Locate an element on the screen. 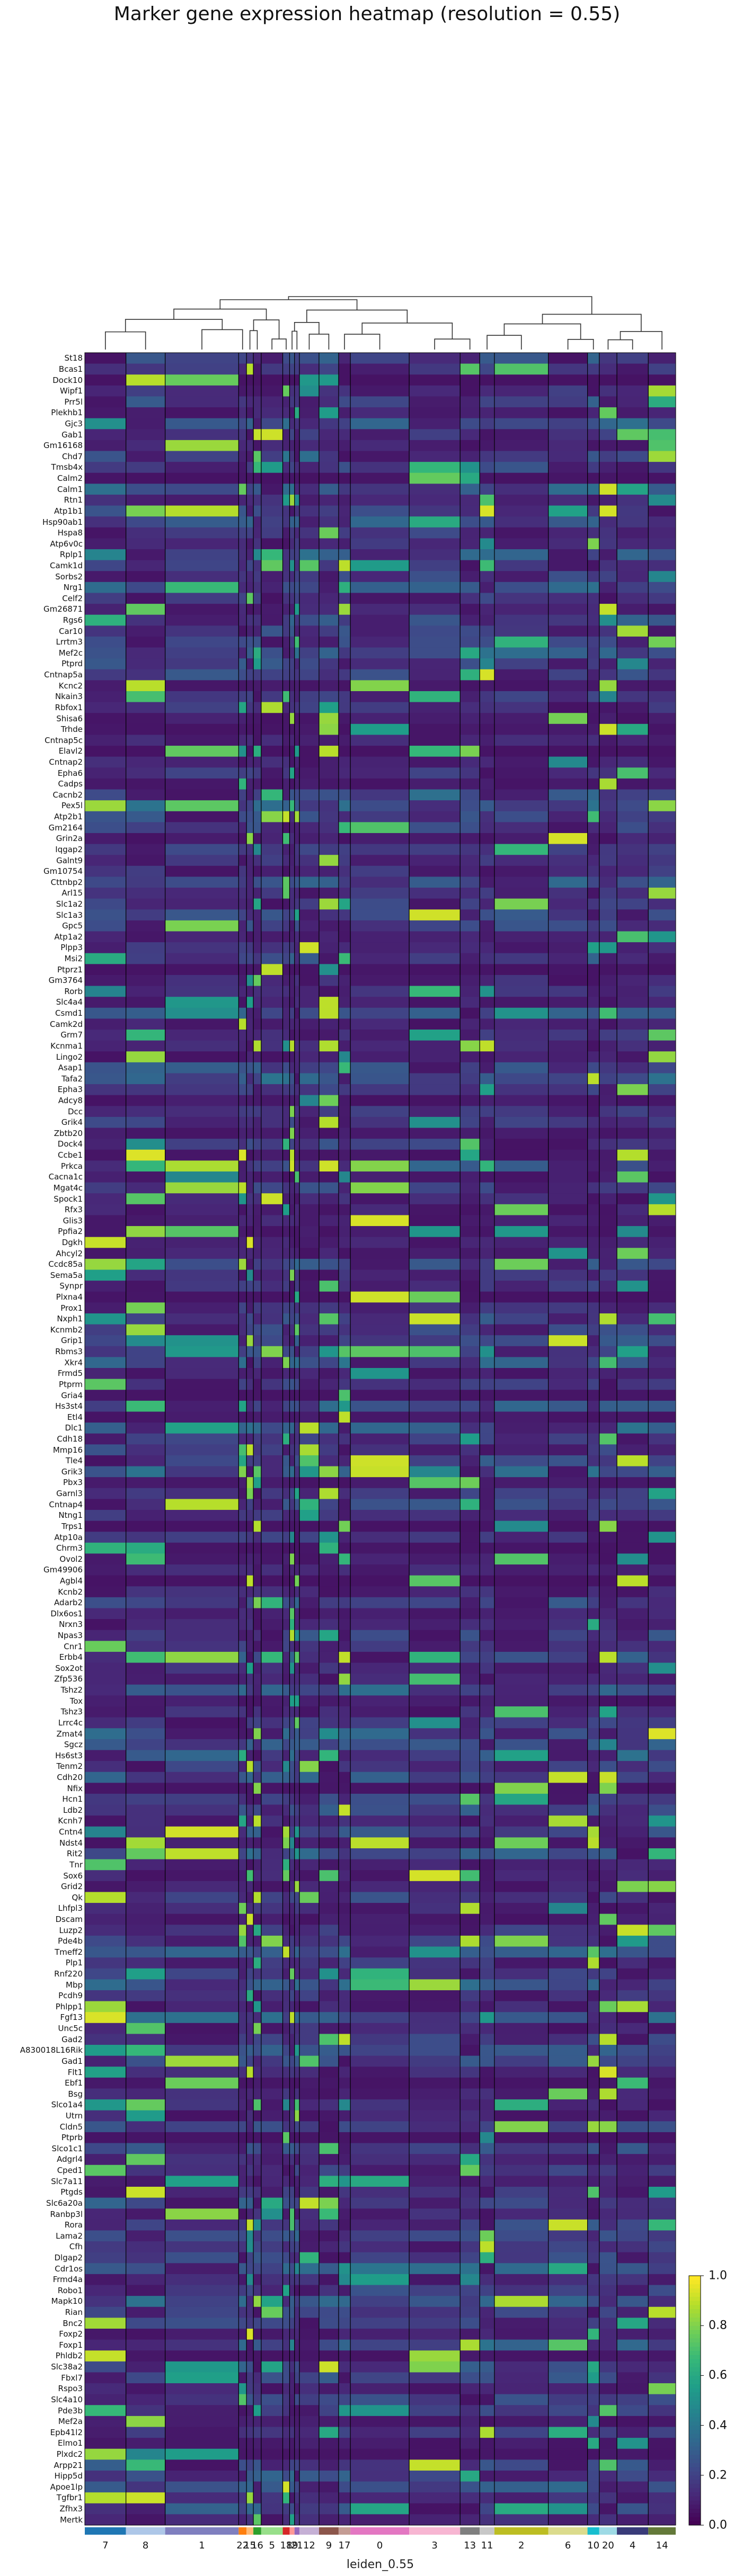  gene-label: Tenm2 is located at coordinates (69, 1766).